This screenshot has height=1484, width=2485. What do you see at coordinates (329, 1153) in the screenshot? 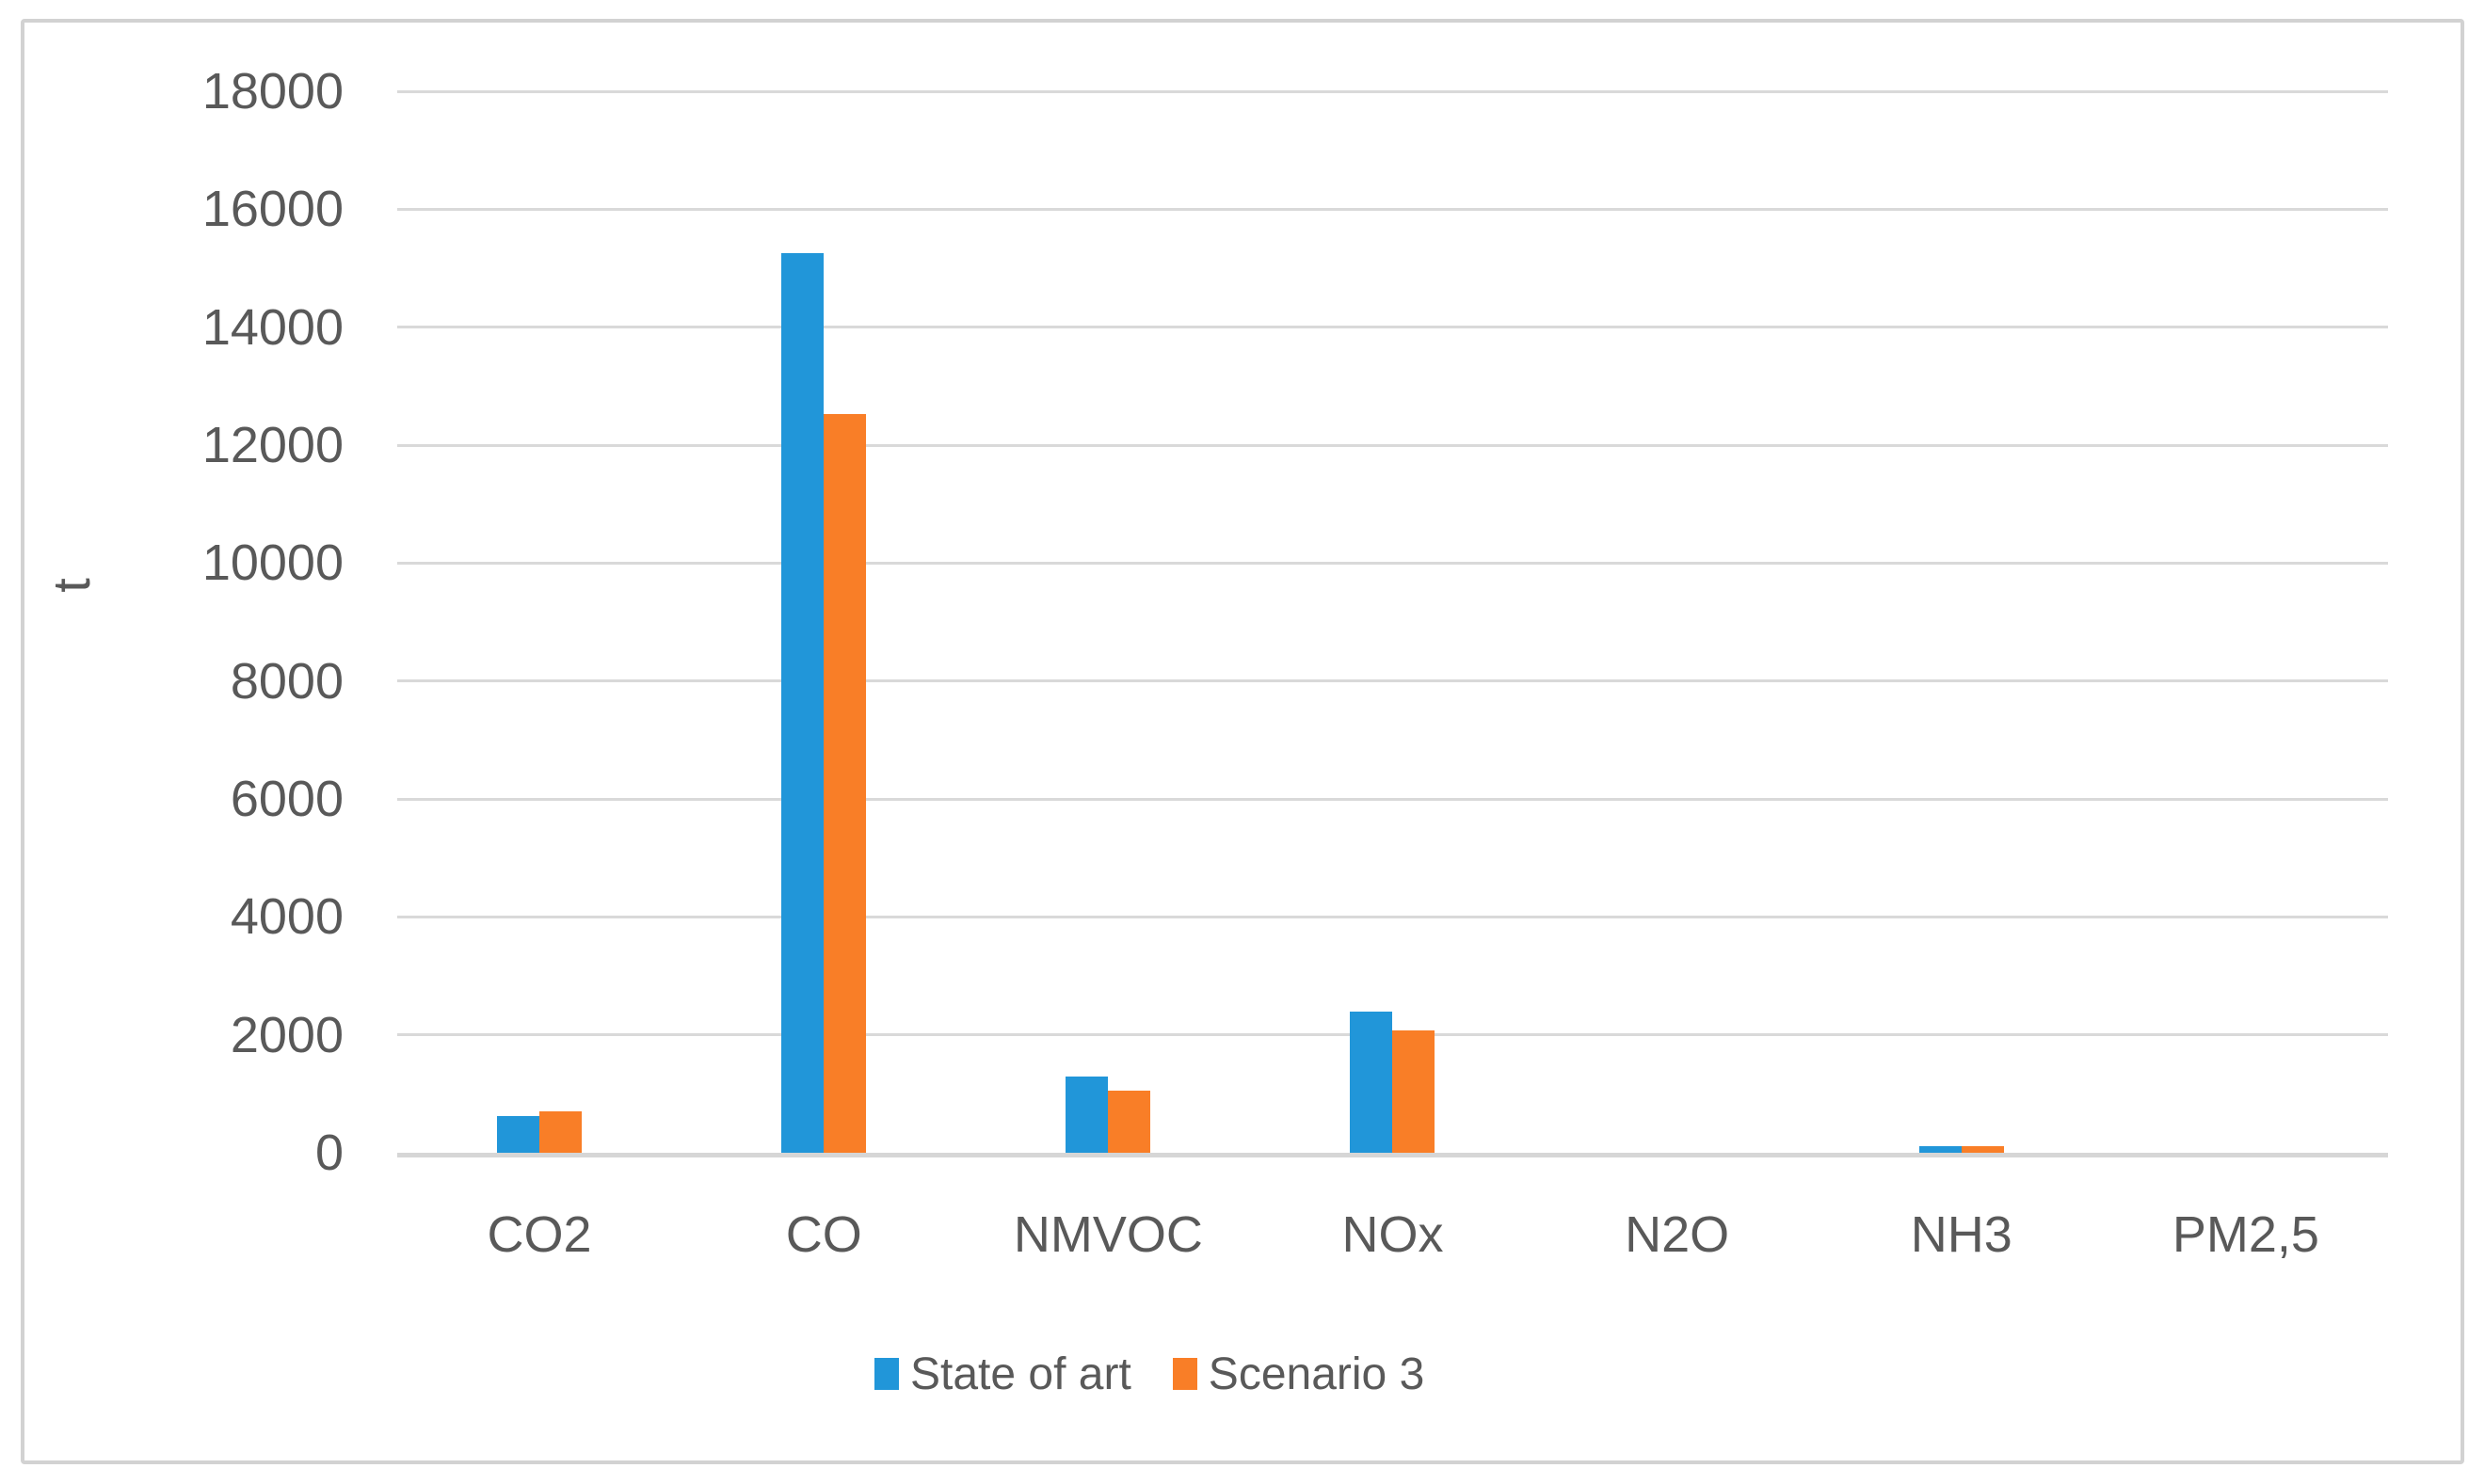
I see `y-tick-label-0: 0` at bounding box center [329, 1153].